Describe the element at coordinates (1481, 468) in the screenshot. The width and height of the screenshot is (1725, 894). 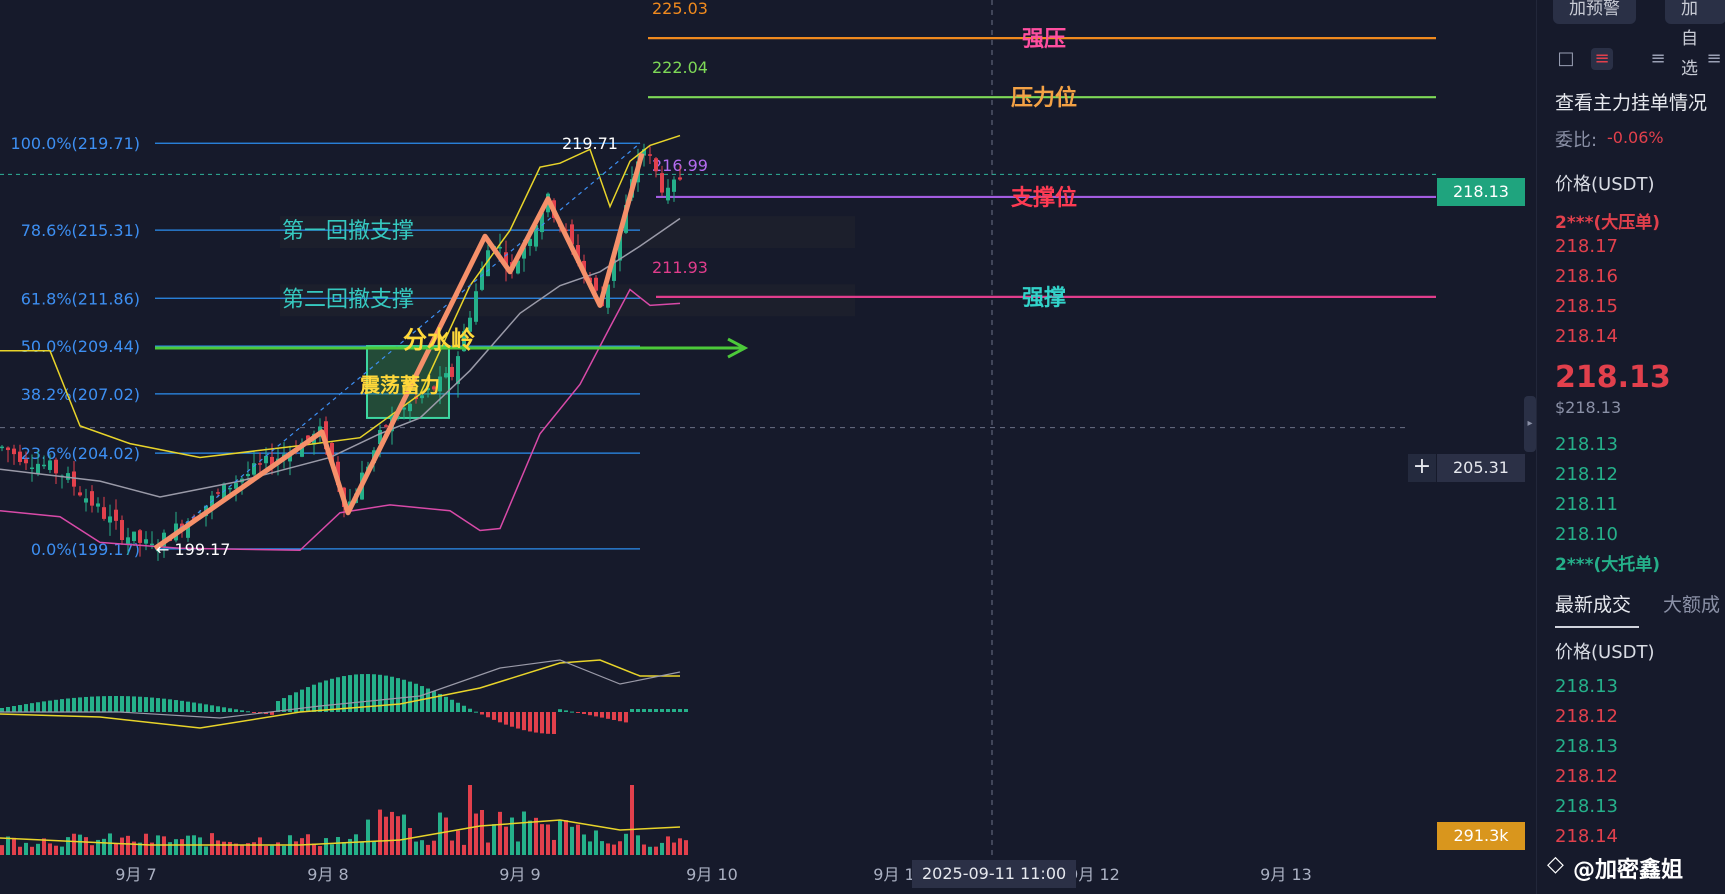
I see `crosshair-price-tag: 205.31` at that location.